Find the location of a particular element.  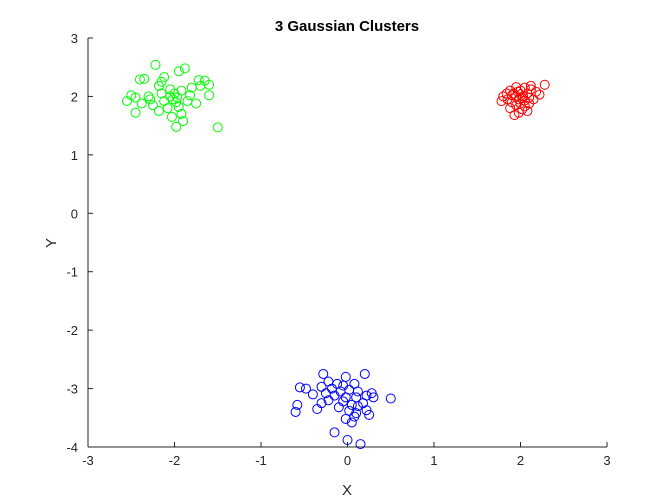

x-tick-label: 0 is located at coordinates (347, 460).